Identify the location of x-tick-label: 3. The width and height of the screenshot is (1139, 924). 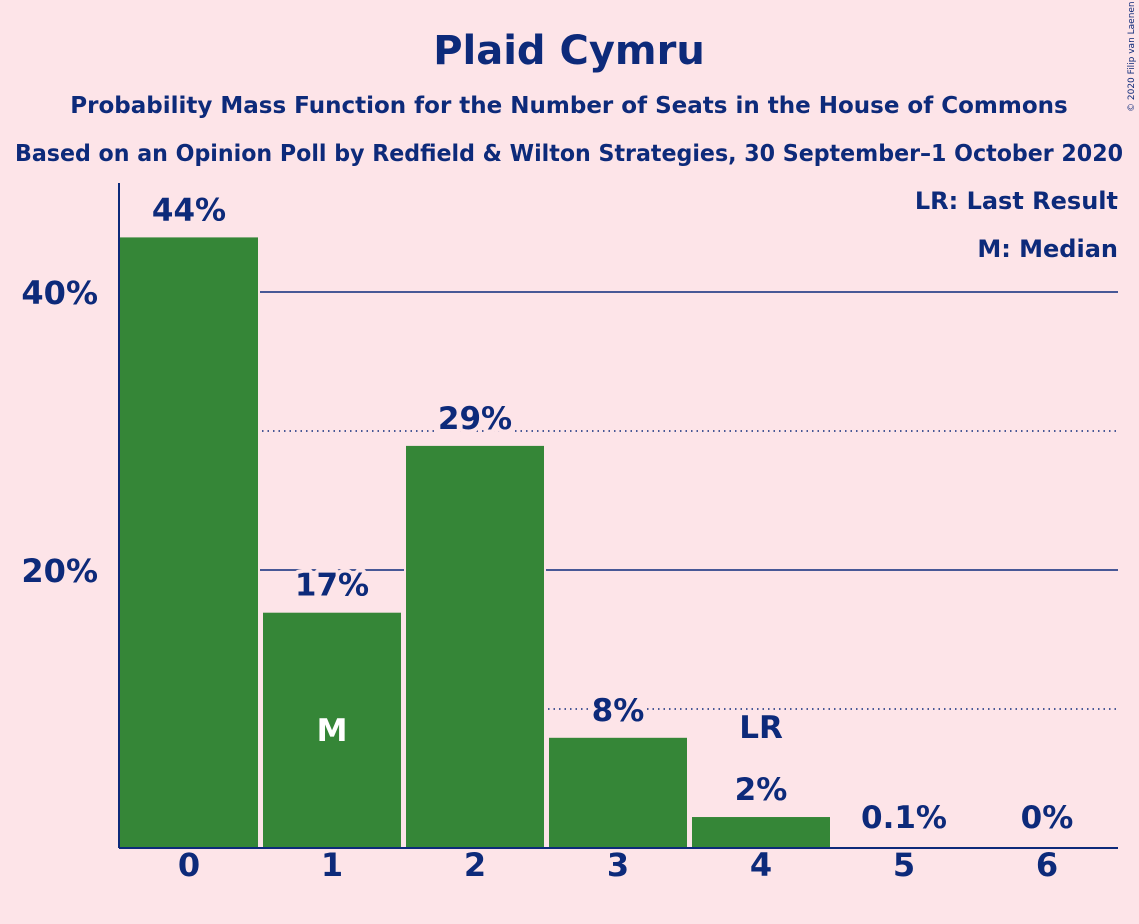
(618, 865).